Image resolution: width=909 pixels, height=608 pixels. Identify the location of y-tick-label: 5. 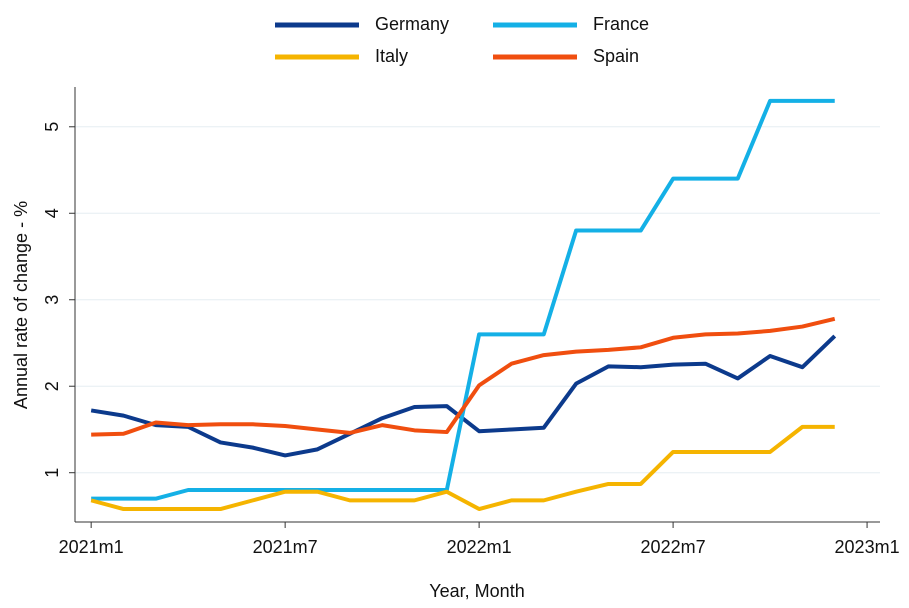
(52, 127).